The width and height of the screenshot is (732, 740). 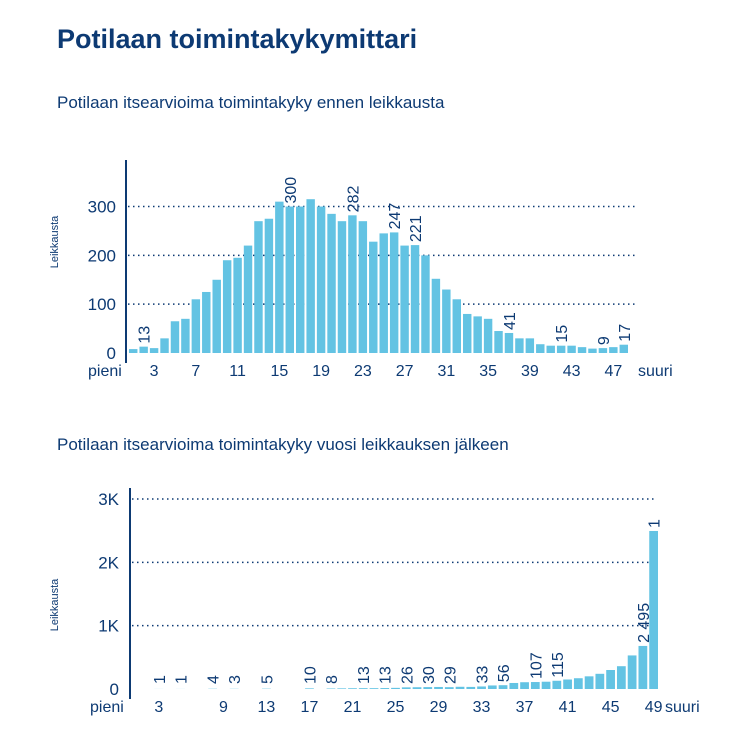 What do you see at coordinates (407, 675) in the screenshot?
I see `data-label: 26` at bounding box center [407, 675].